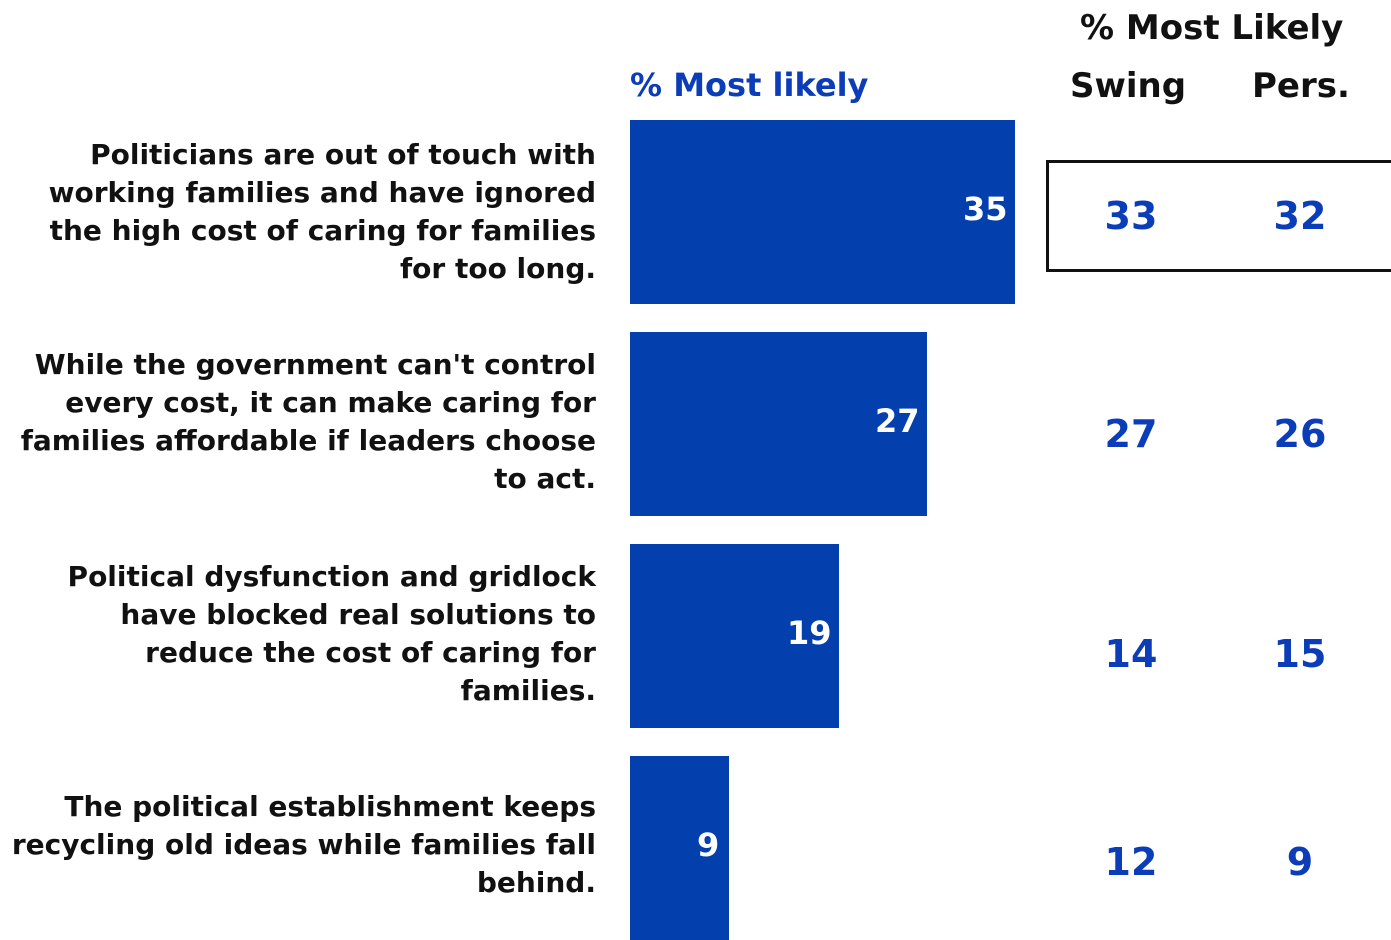  Describe the element at coordinates (1301, 86) in the screenshot. I see `pers-column-header: Pers.` at that location.